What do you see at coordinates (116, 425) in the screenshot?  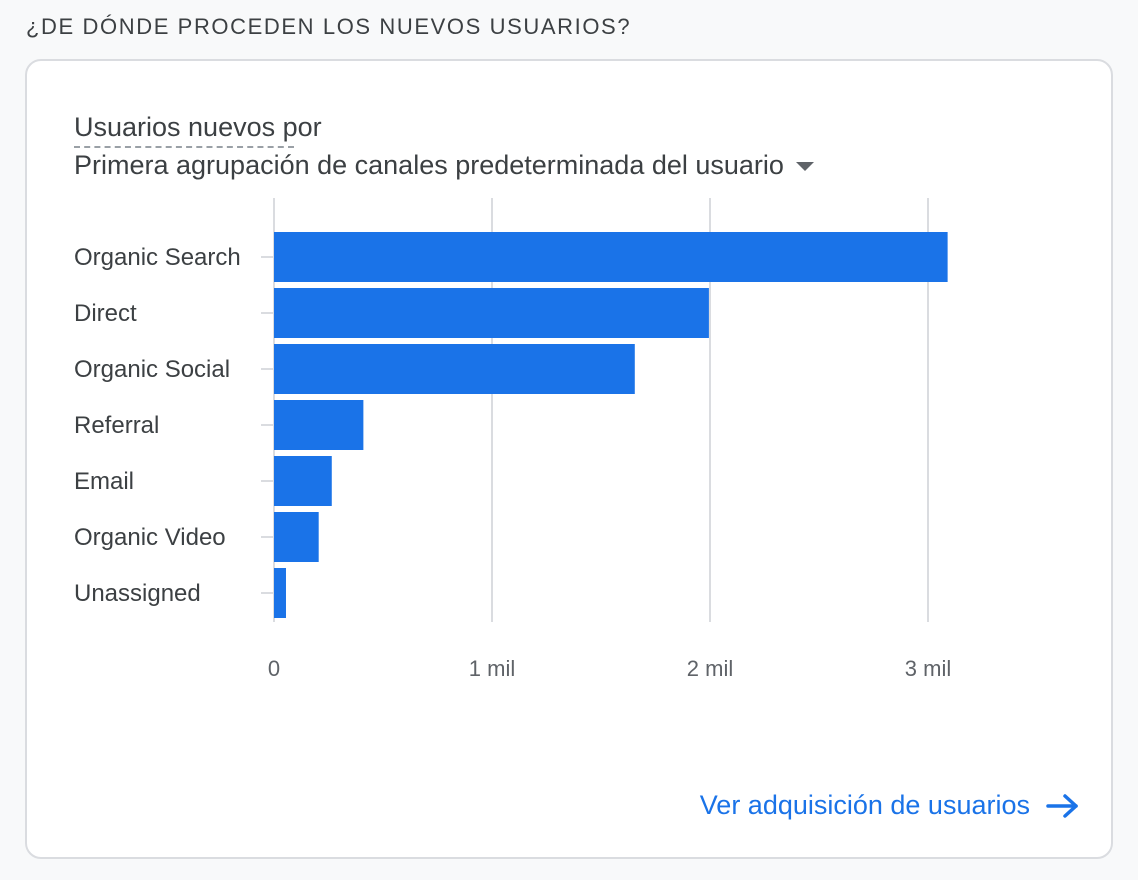 I see `category-label: Referral` at bounding box center [116, 425].